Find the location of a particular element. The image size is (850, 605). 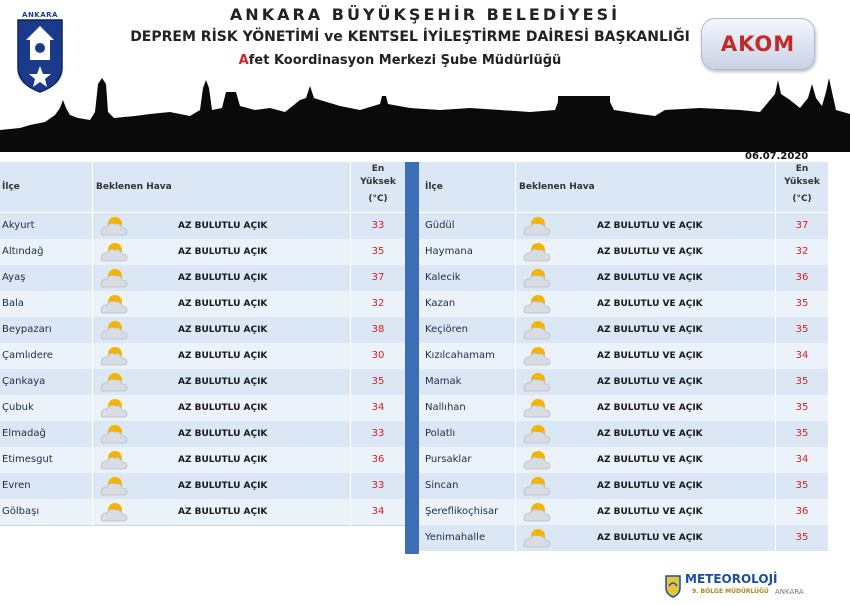

header-forecast-right-label: Beklenen Hava is located at coordinates (557, 187).